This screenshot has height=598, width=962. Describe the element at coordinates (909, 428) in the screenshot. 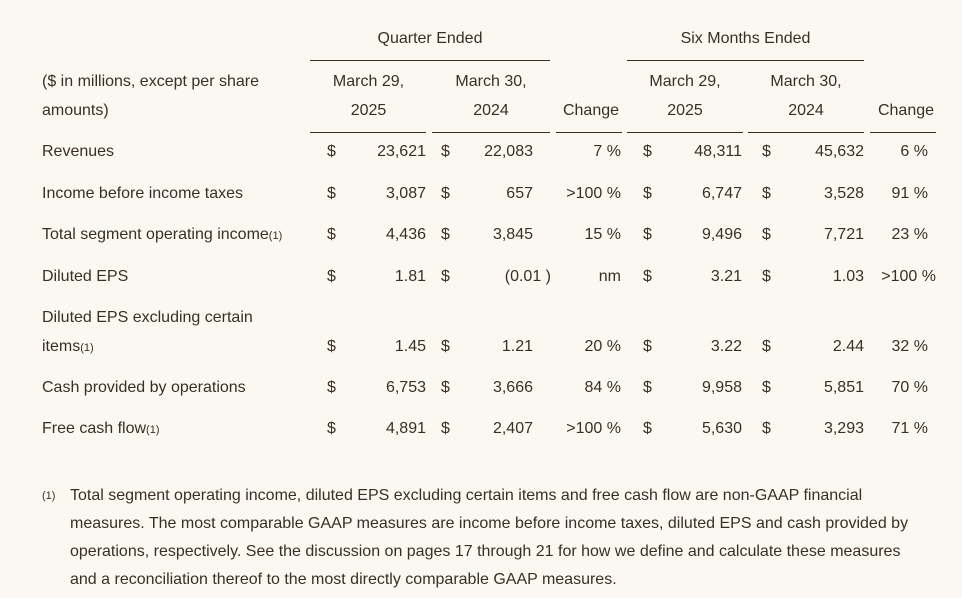

I see `table-cell: 71 %` at that location.